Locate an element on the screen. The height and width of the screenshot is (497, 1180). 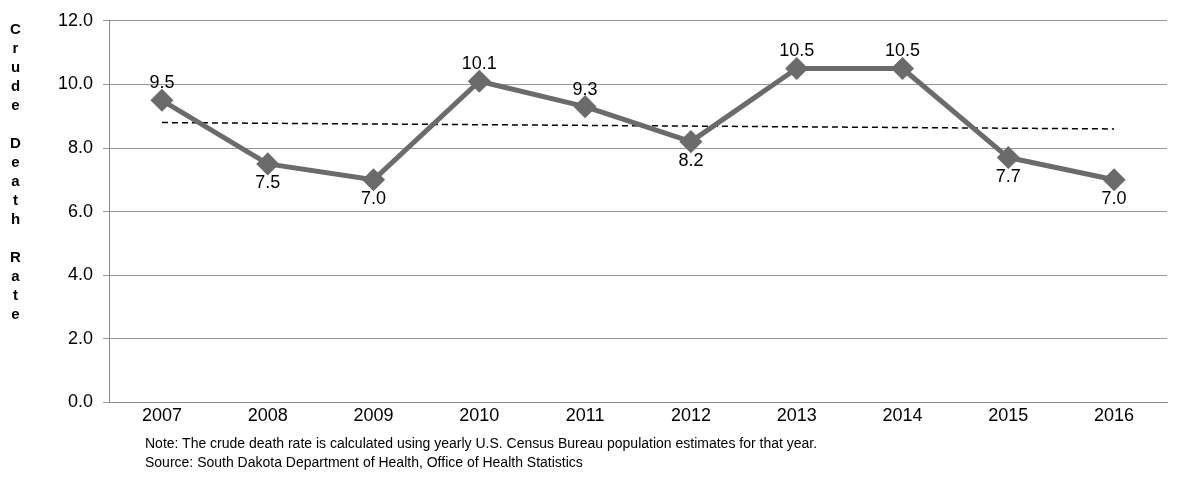
data-label: 10.1 is located at coordinates (479, 63).